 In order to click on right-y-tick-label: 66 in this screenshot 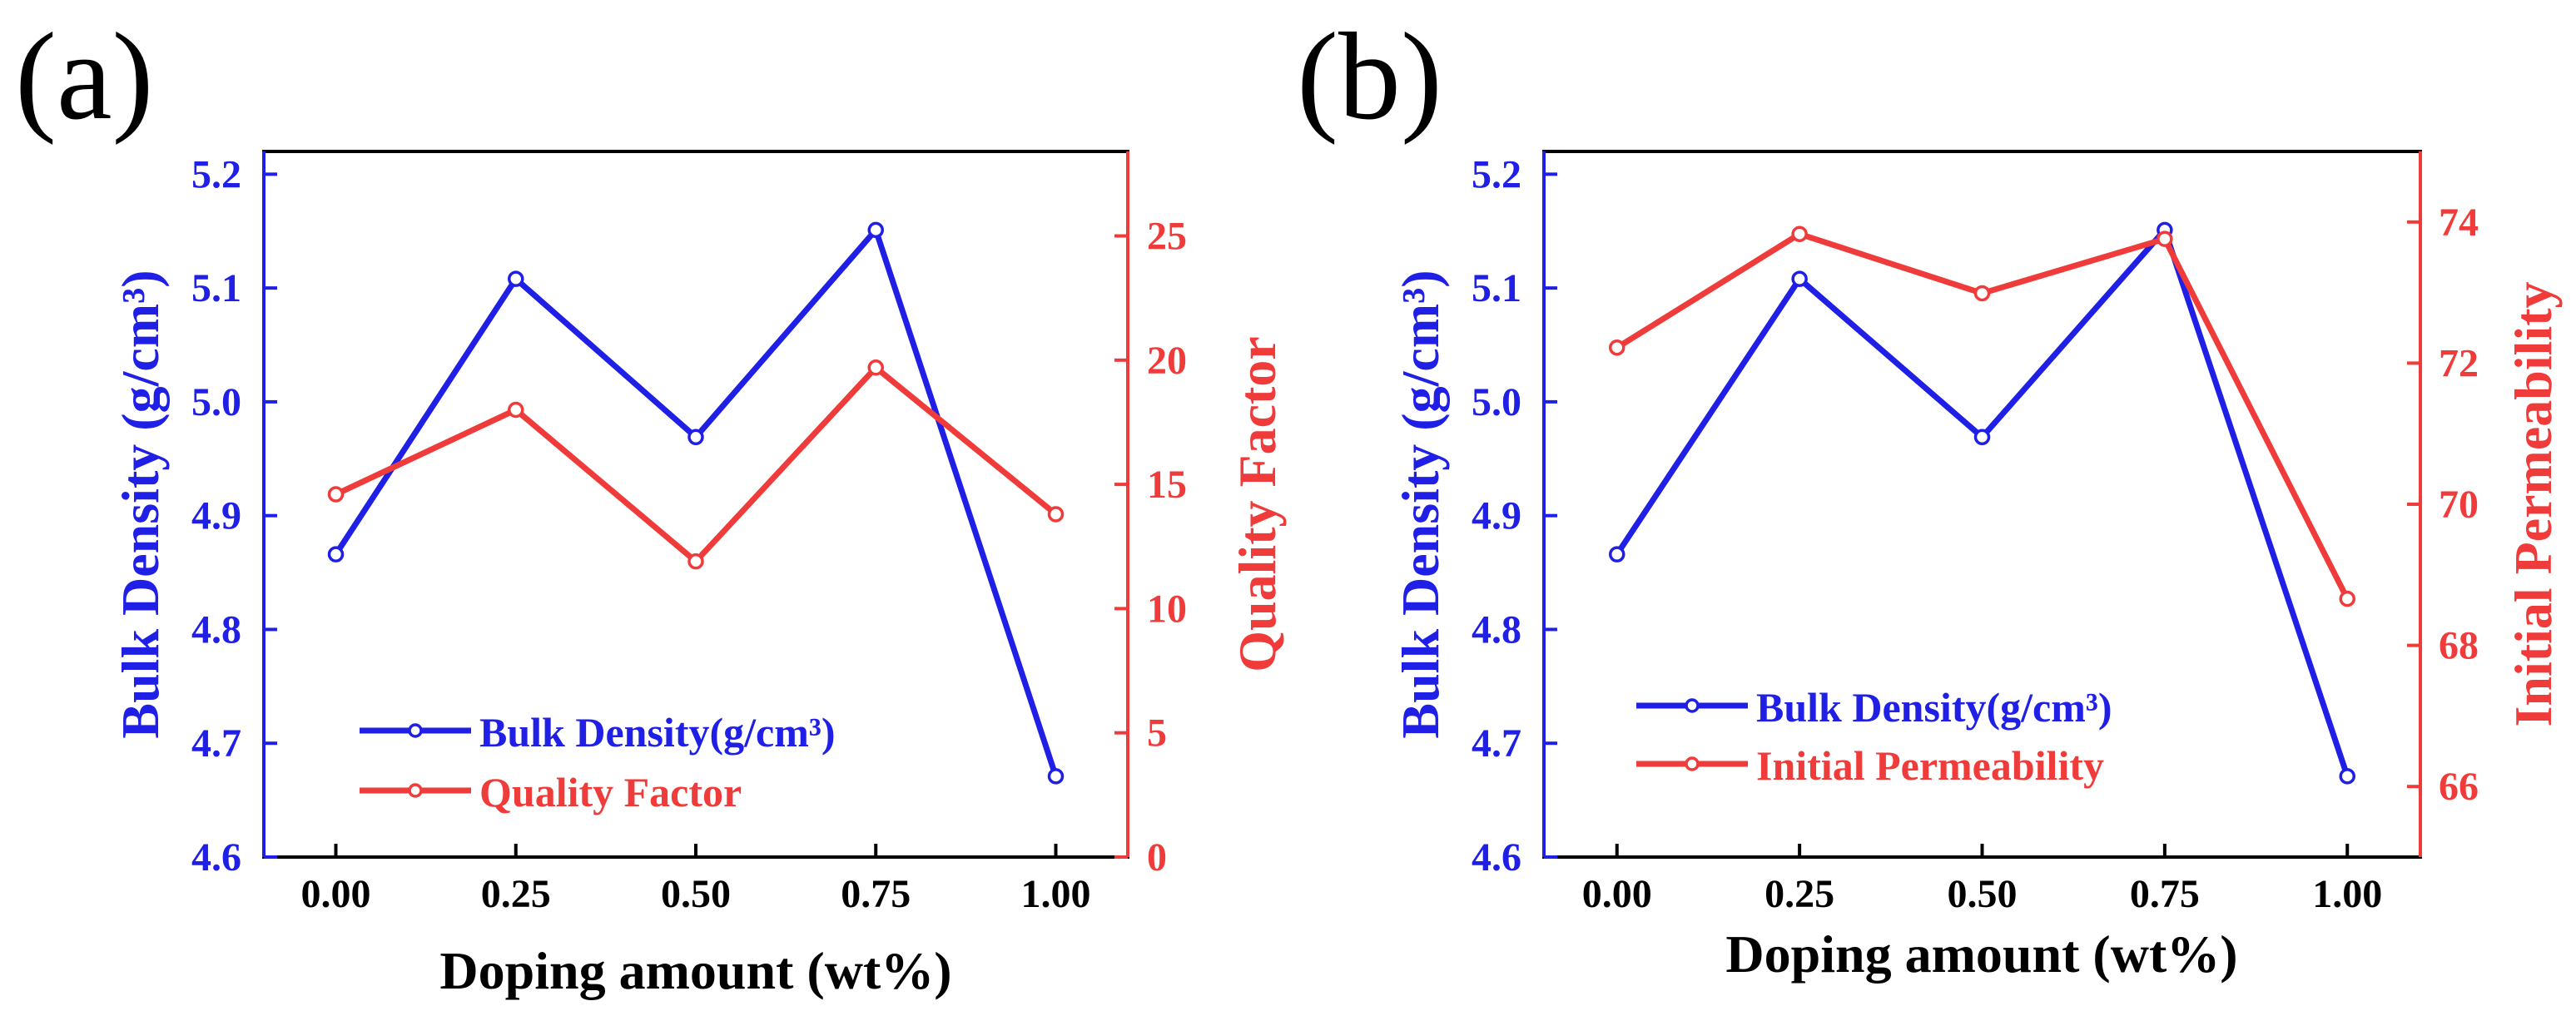, I will do `click(2459, 787)`.